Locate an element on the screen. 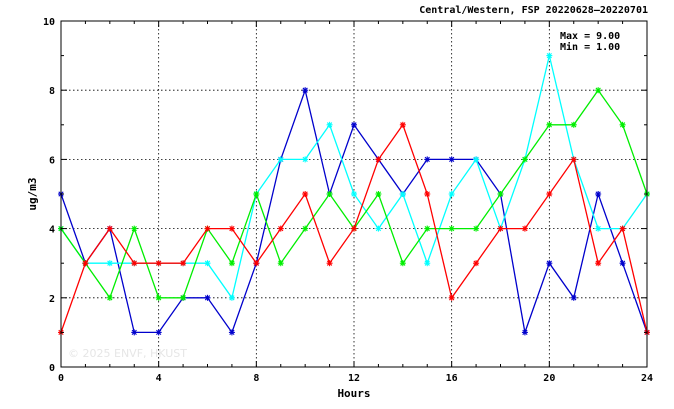 Image resolution: width=674 pixels, height=409 pixels. max-label: Max = 9.00 is located at coordinates (590, 36).